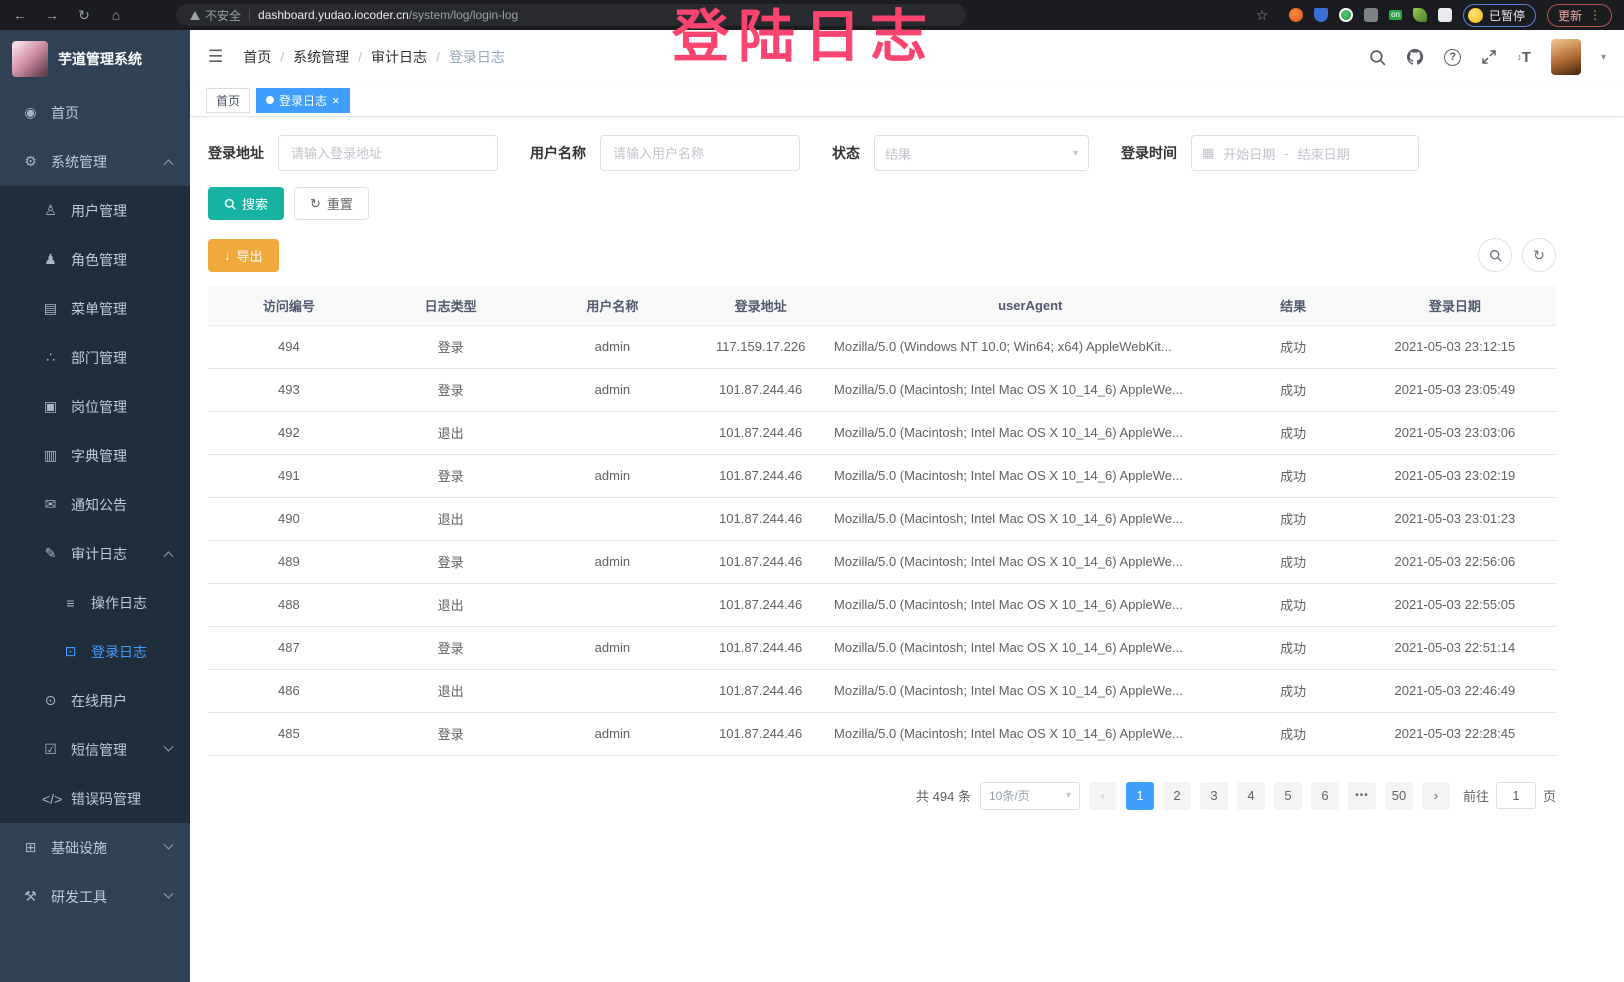  I want to click on search-button: 搜索, so click(246, 203).